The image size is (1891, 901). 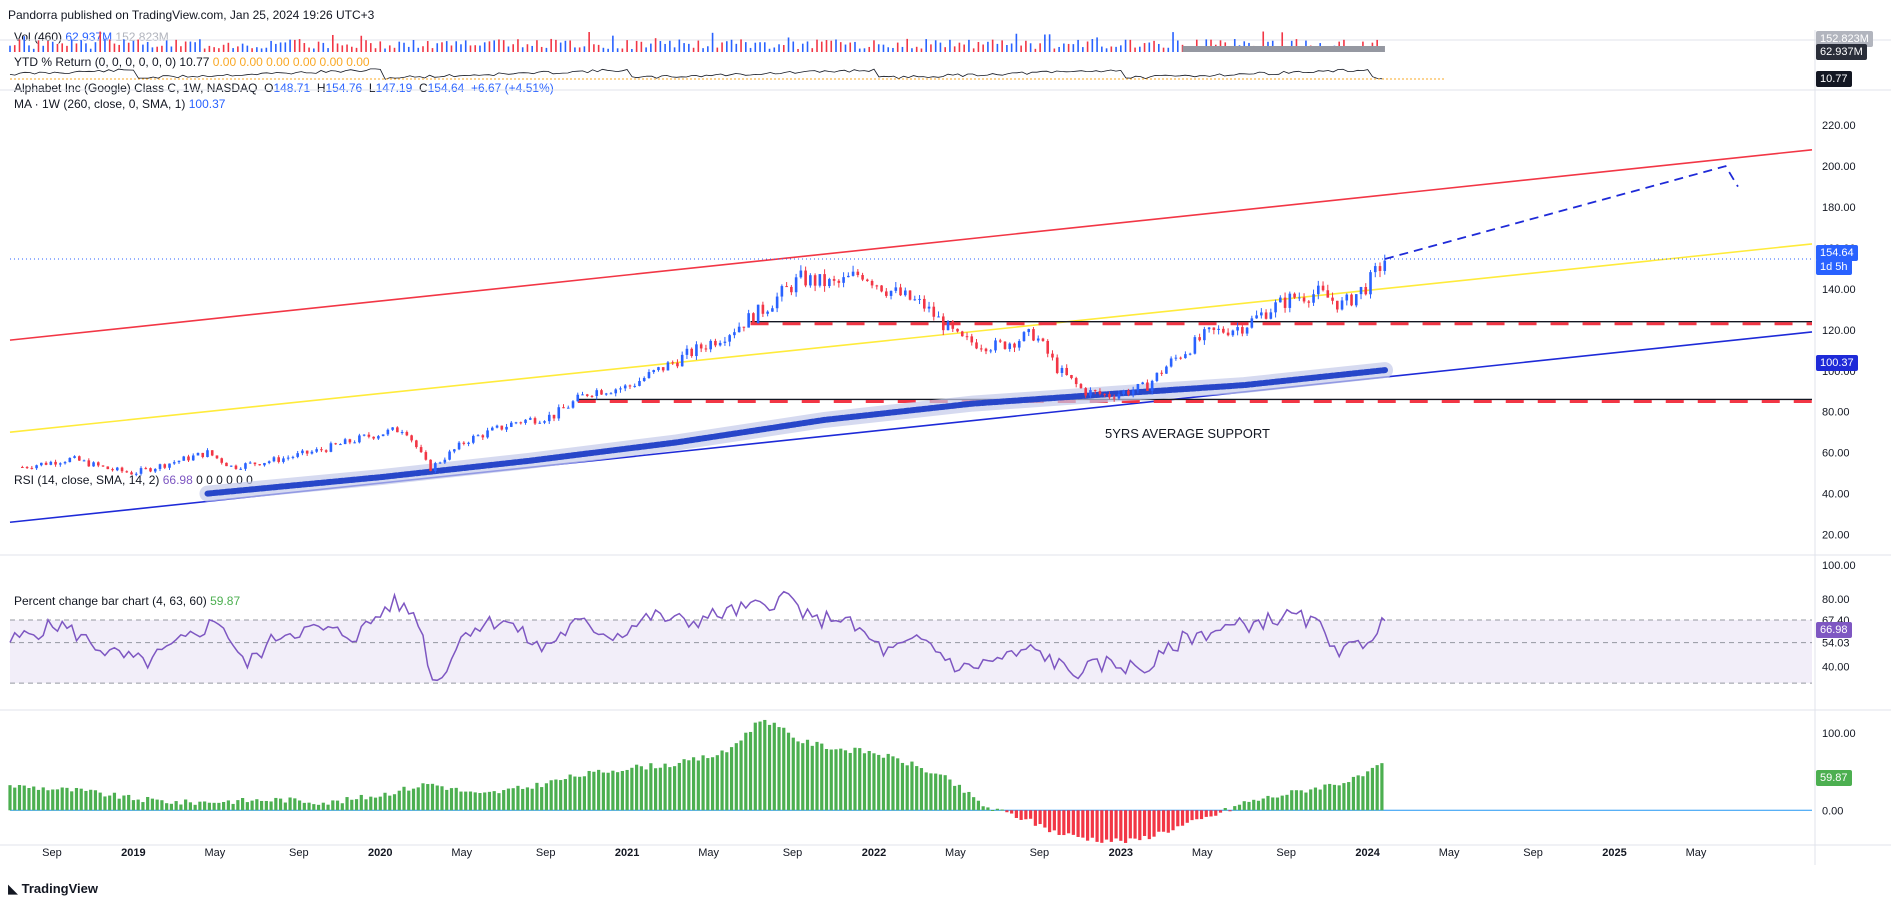 I want to click on pct-change-pane, so click(x=910, y=781).